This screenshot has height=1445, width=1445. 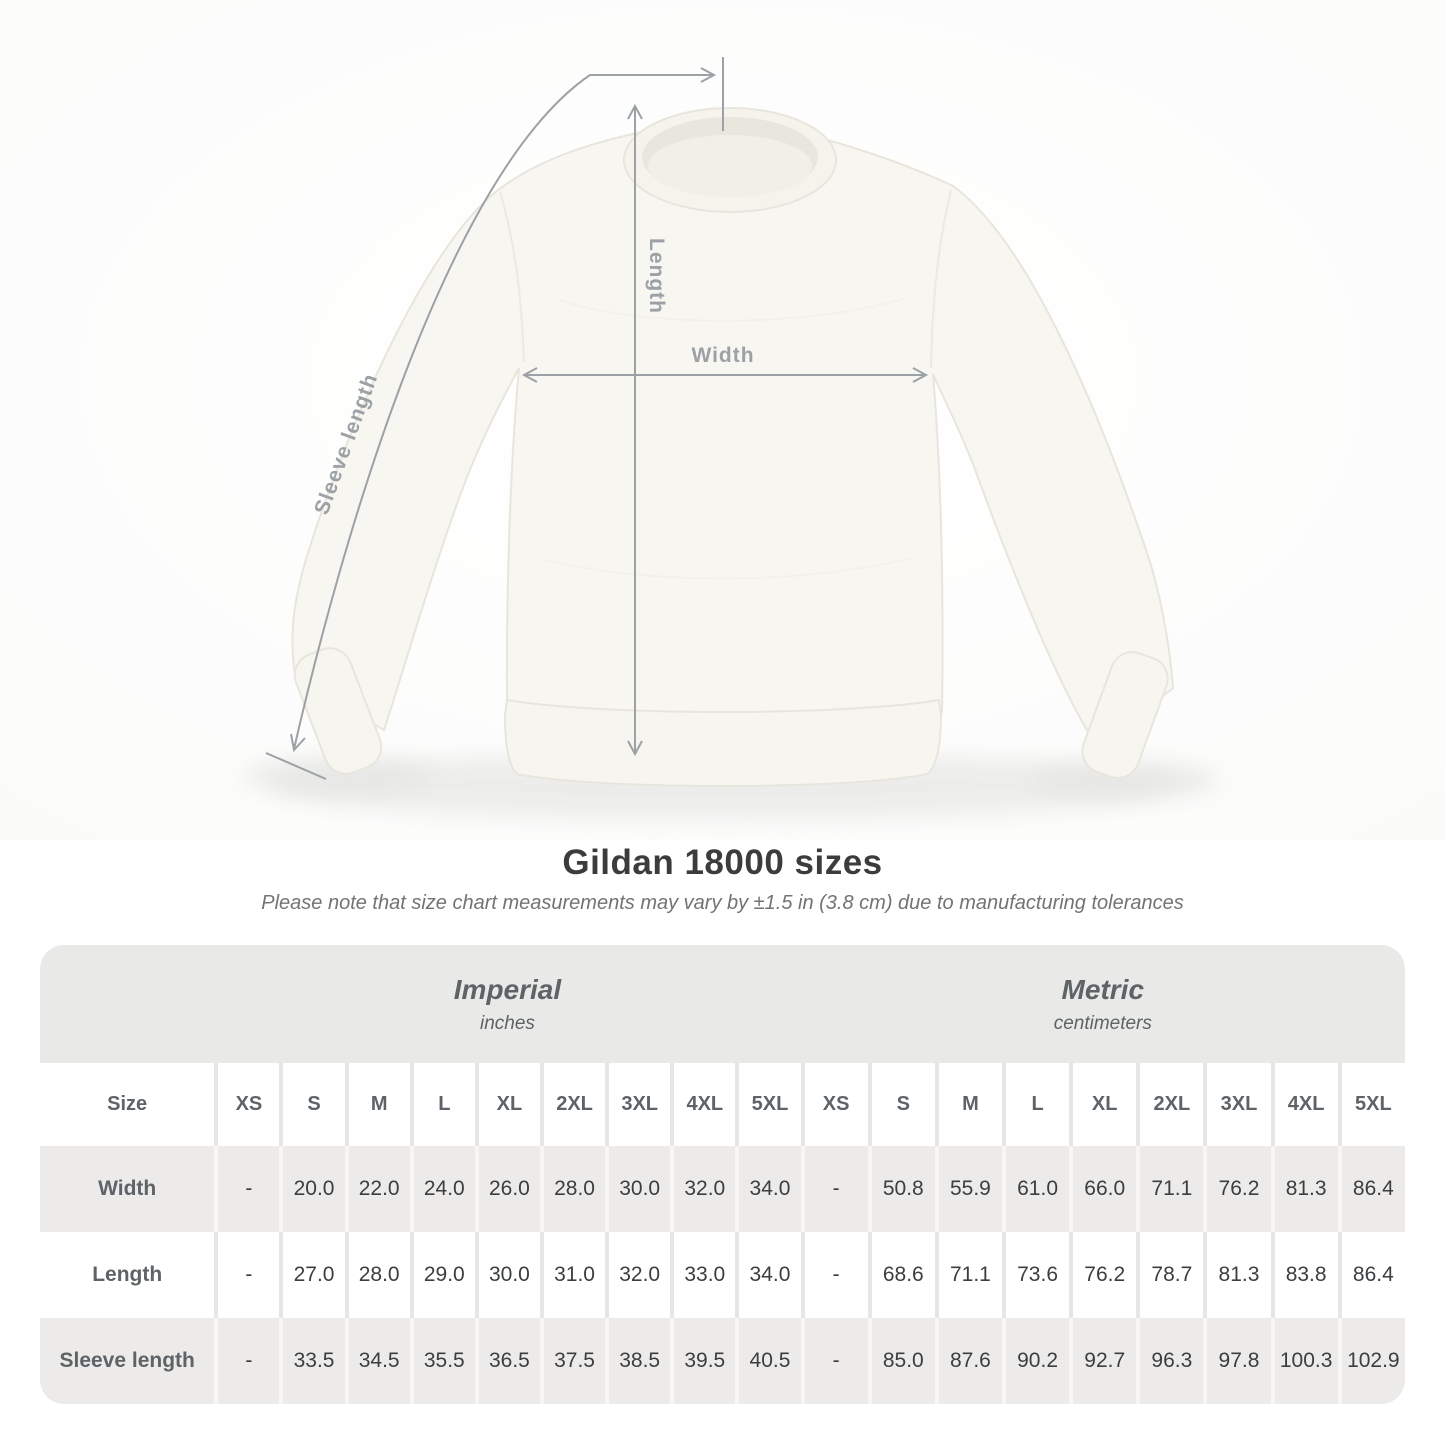 What do you see at coordinates (1103, 1189) in the screenshot?
I see `value-cell: 66.0` at bounding box center [1103, 1189].